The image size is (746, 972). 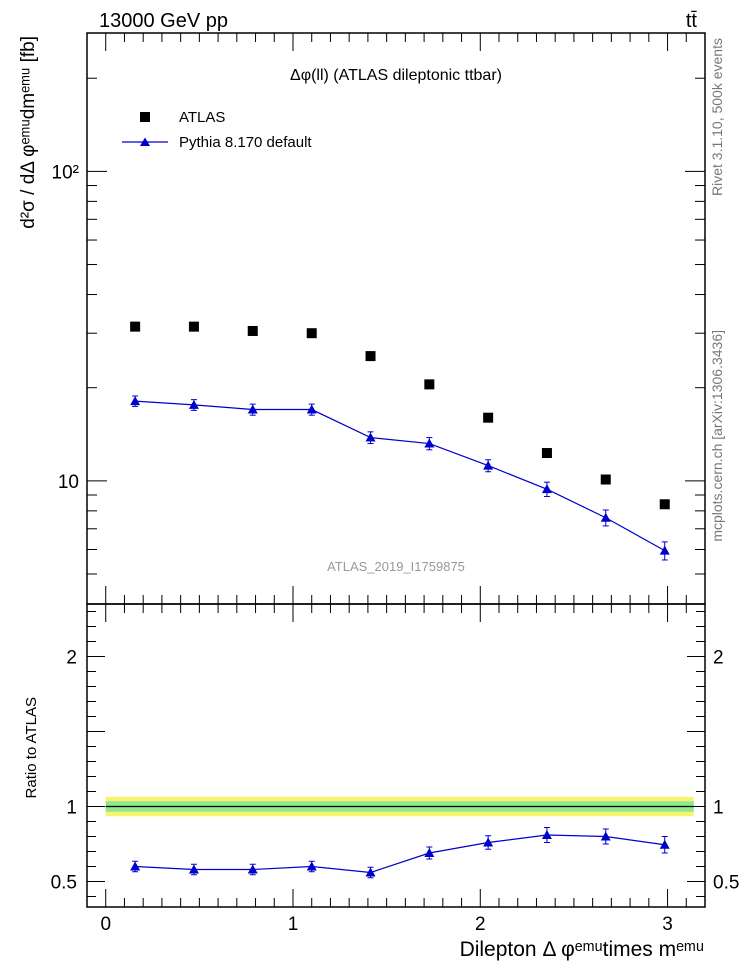 I want to click on x-tick-label: 2, so click(x=480, y=924).